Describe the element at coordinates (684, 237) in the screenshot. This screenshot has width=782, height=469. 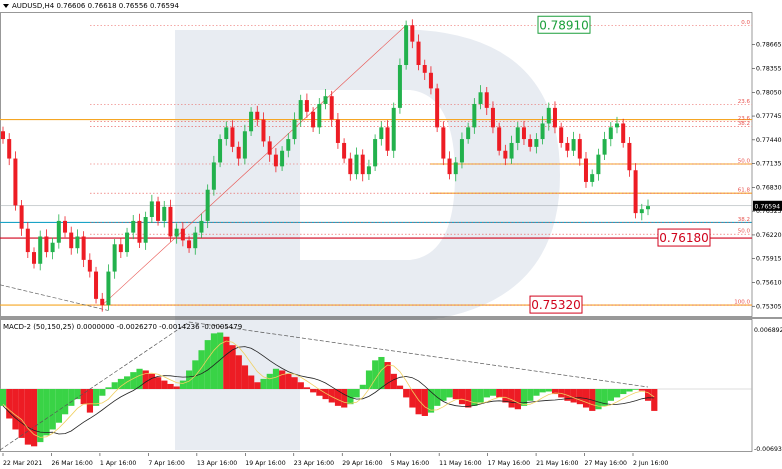
I see `price-box-red` at that location.